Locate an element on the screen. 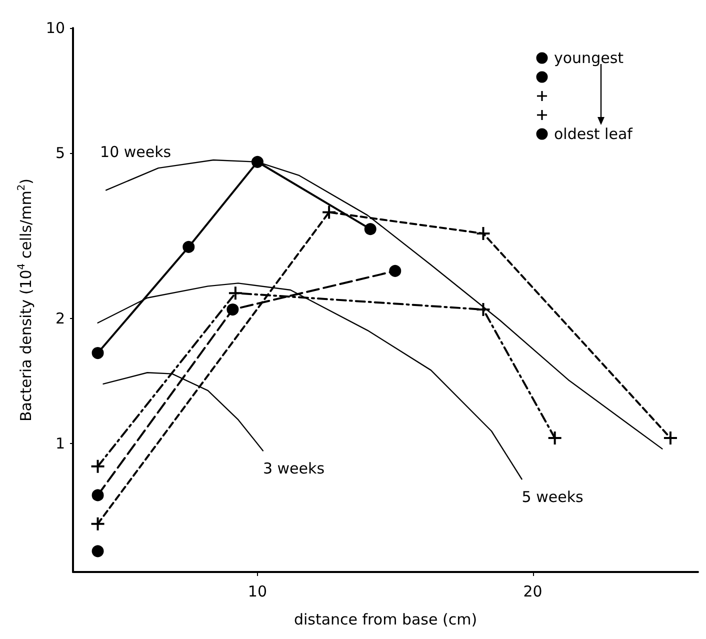  y-tick-label: 2 is located at coordinates (60, 318).